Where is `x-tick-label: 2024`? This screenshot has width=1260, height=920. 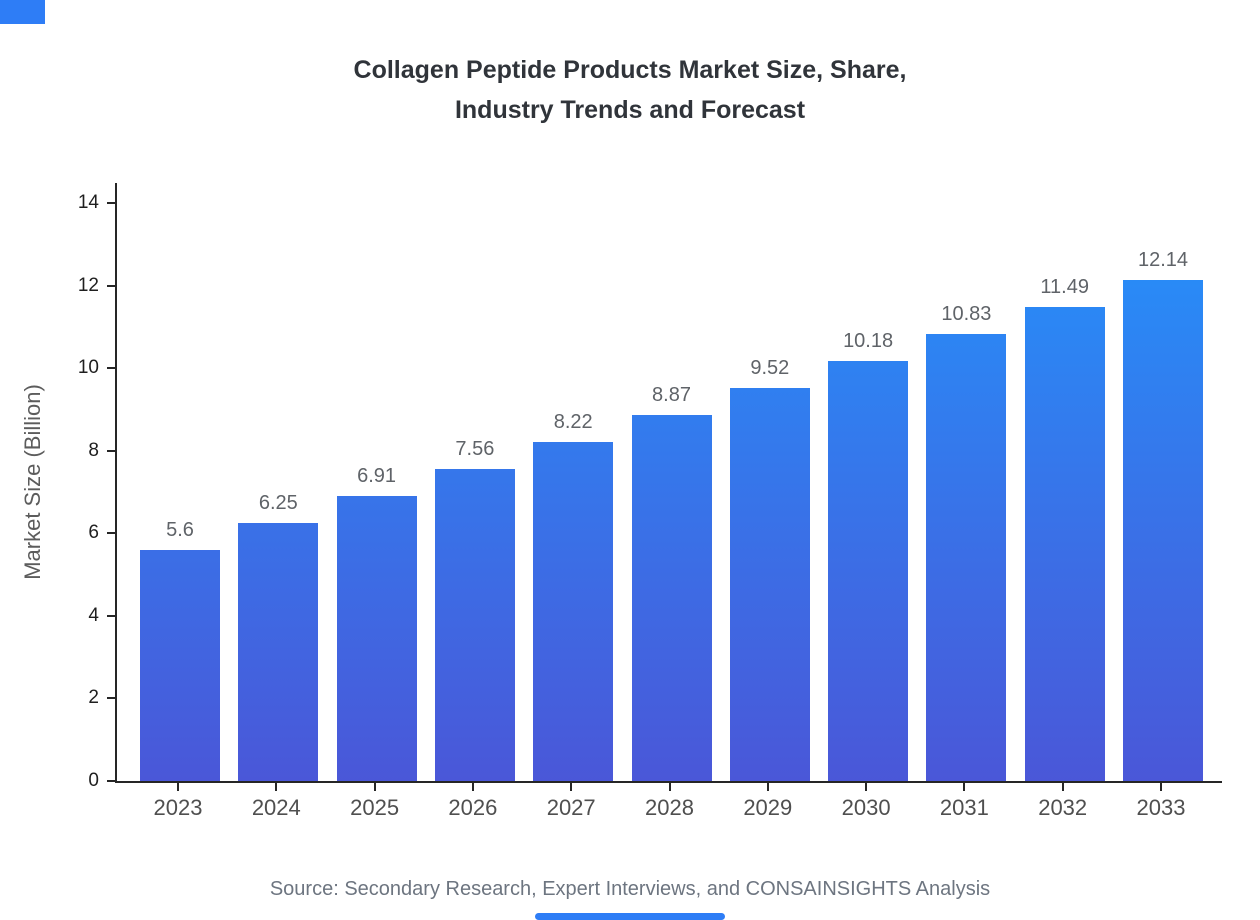 x-tick-label: 2024 is located at coordinates (276, 807).